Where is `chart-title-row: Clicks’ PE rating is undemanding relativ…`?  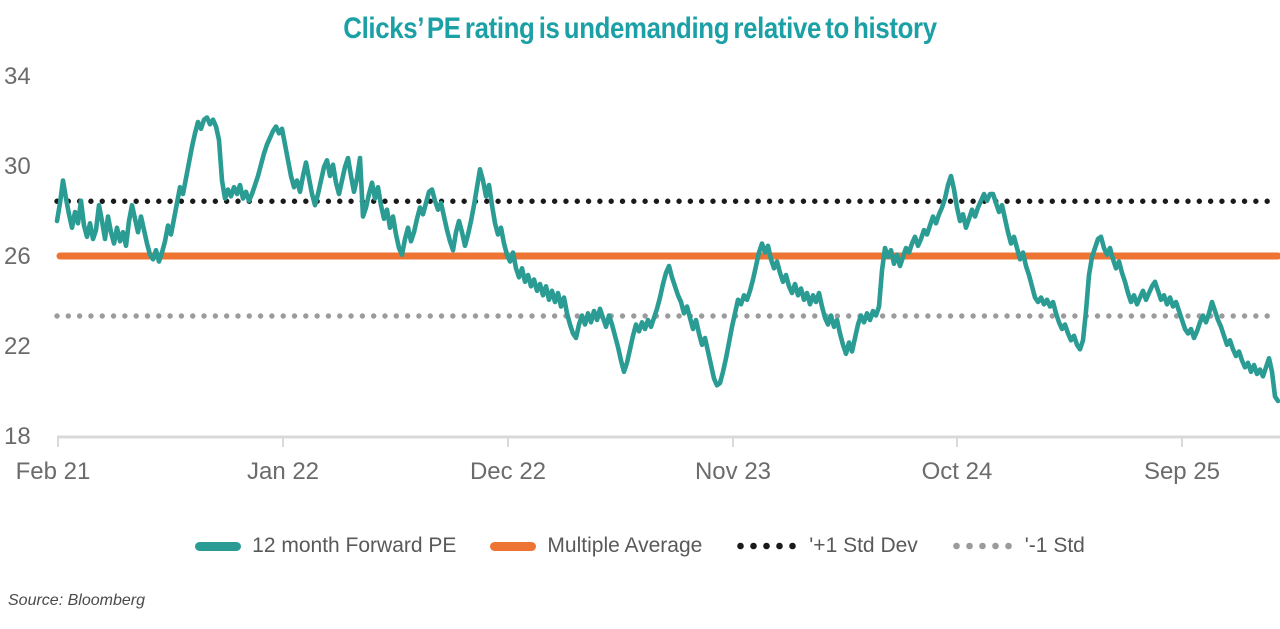 chart-title-row: Clicks’ PE rating is undemanding relativ… is located at coordinates (640, 29).